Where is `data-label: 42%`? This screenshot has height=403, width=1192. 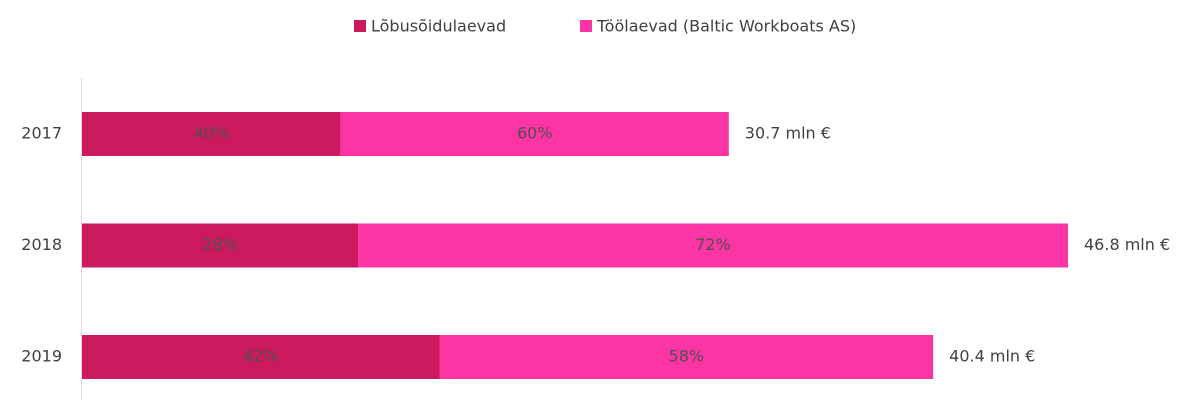
data-label: 42% is located at coordinates (261, 356).